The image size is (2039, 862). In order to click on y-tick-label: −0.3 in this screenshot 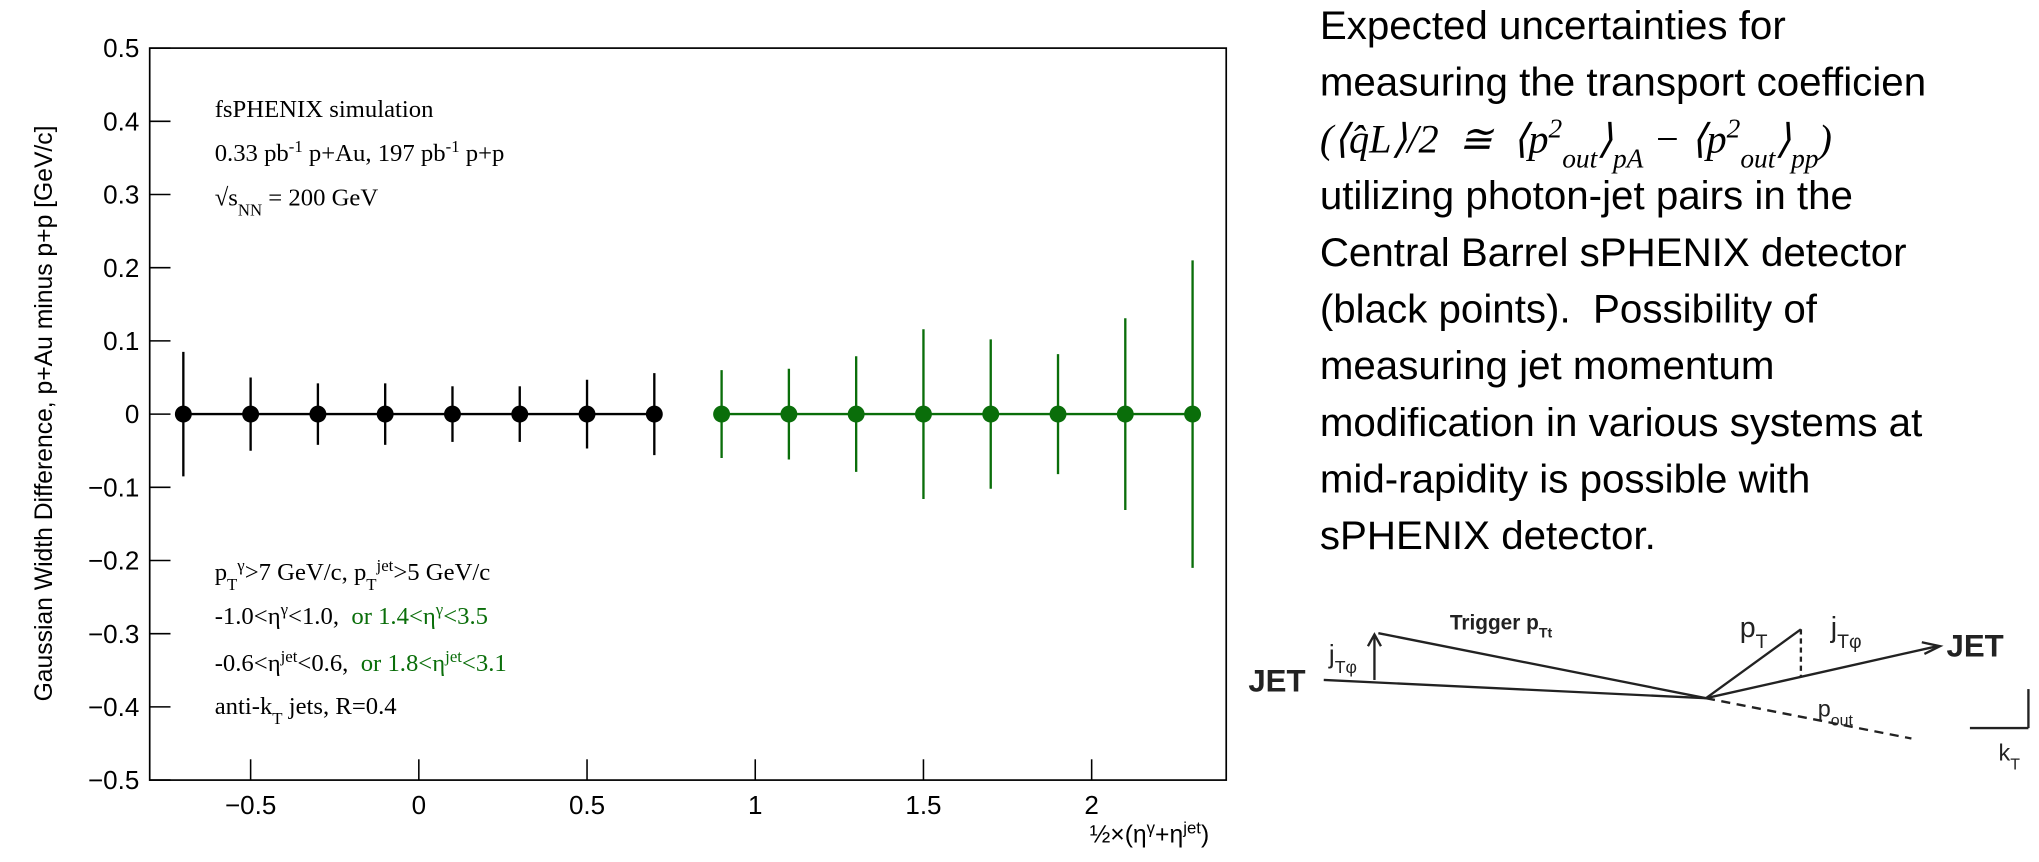, I will do `click(113, 634)`.